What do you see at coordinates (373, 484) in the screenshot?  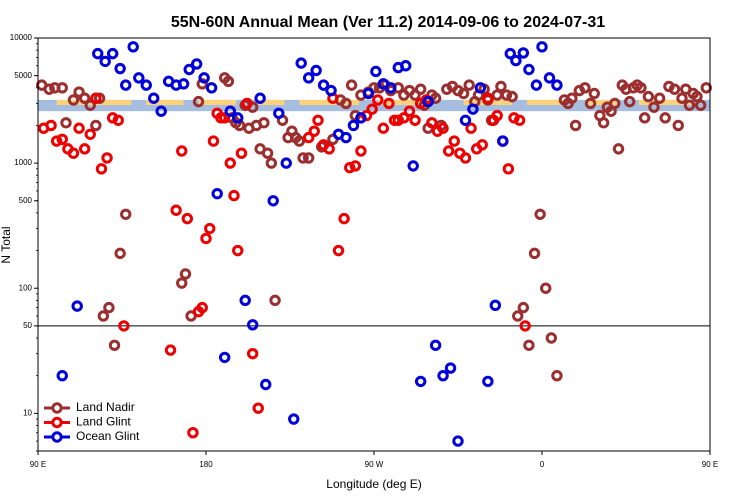 I see `x-axis-label: Longitude (deg E)` at bounding box center [373, 484].